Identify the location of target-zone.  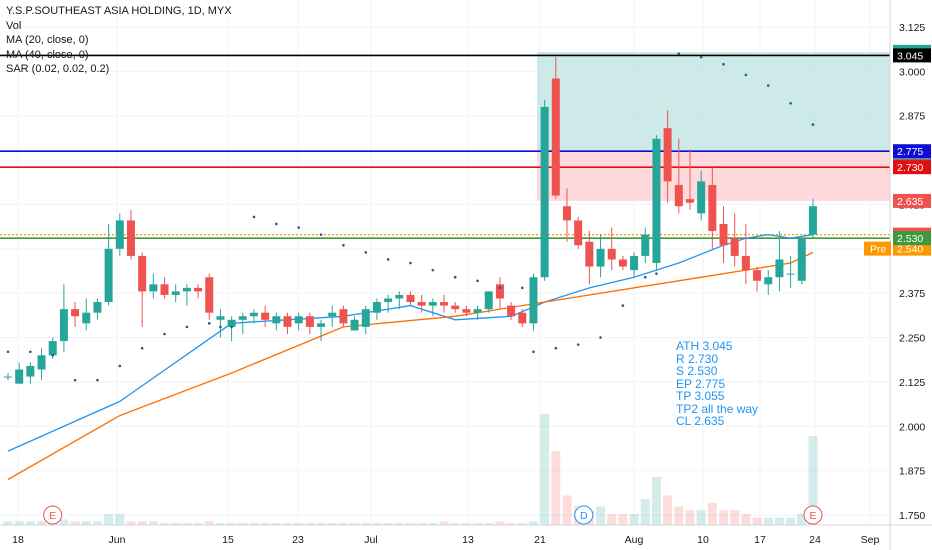
(713, 101).